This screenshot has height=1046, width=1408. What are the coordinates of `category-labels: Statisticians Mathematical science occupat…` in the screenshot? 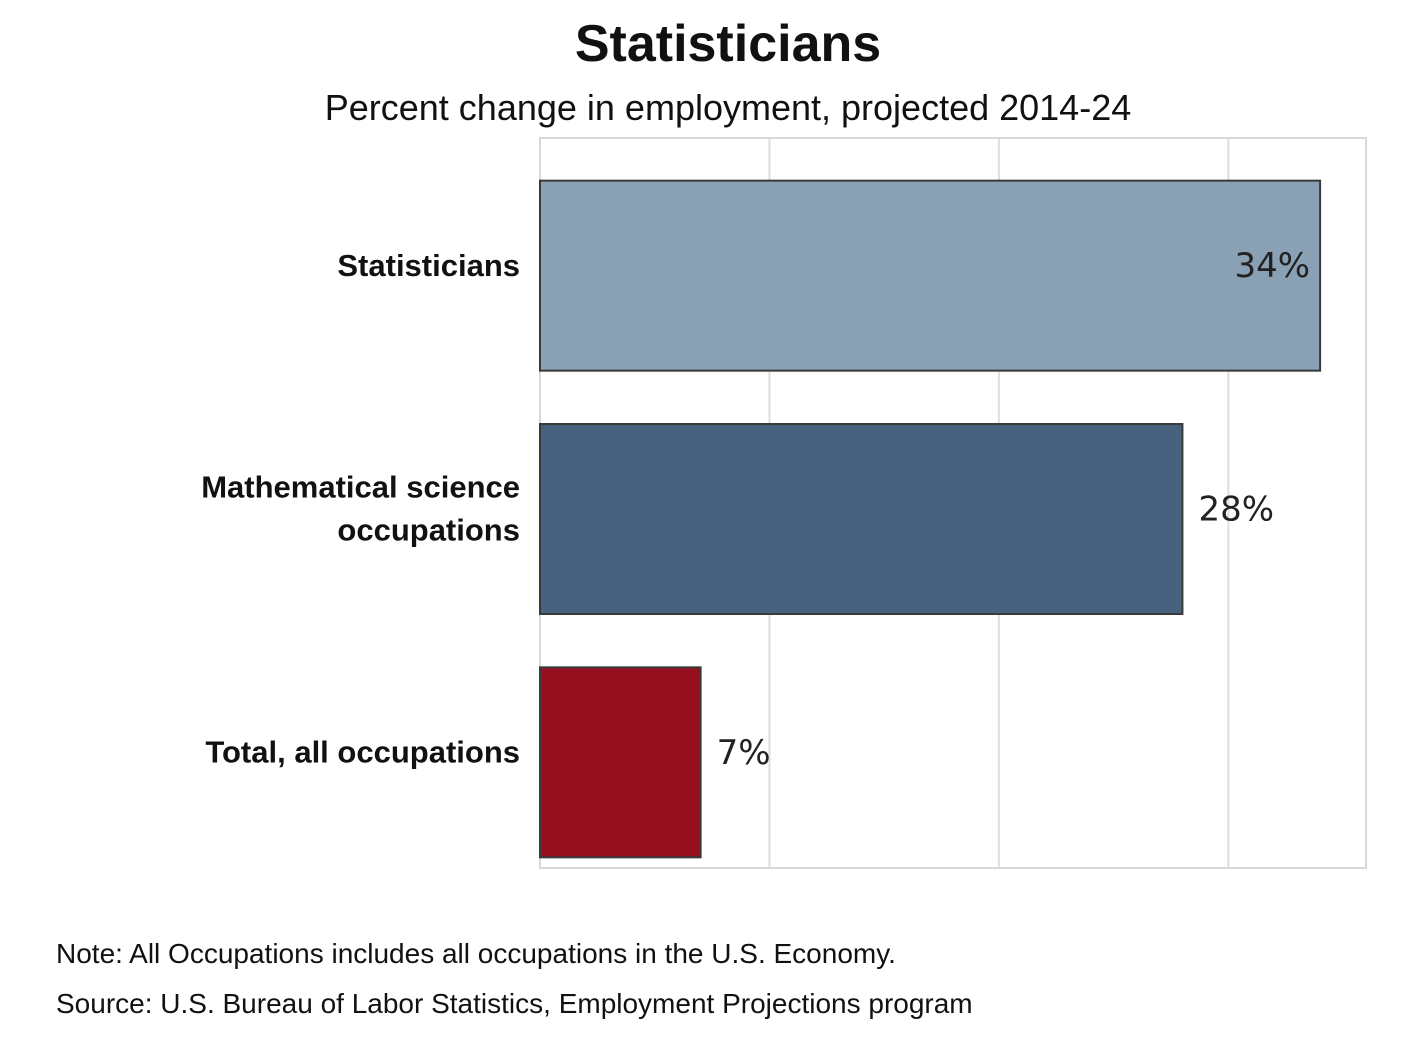 It's located at (360, 509).